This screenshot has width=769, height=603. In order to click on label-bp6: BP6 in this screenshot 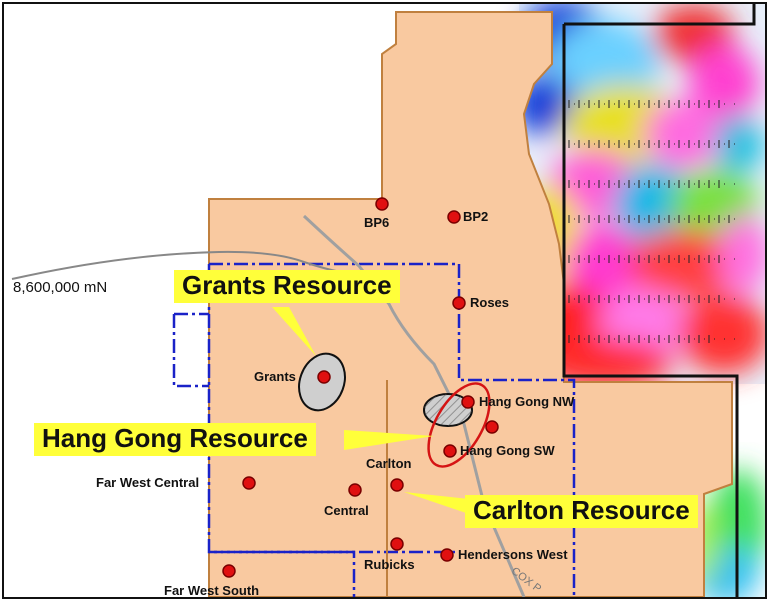, I will do `click(377, 222)`.